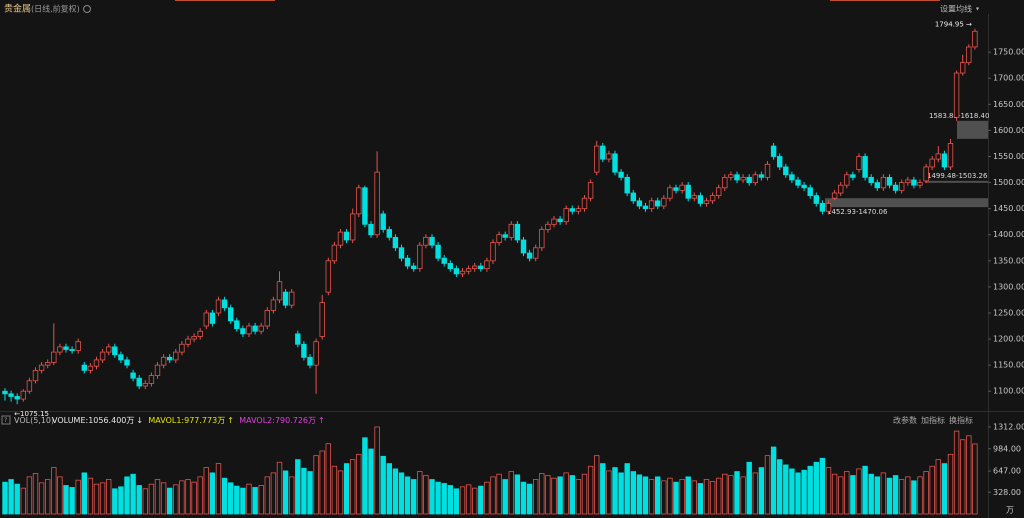  Describe the element at coordinates (1007, 448) in the screenshot. I see `volume-tick-label: 984.00` at that location.